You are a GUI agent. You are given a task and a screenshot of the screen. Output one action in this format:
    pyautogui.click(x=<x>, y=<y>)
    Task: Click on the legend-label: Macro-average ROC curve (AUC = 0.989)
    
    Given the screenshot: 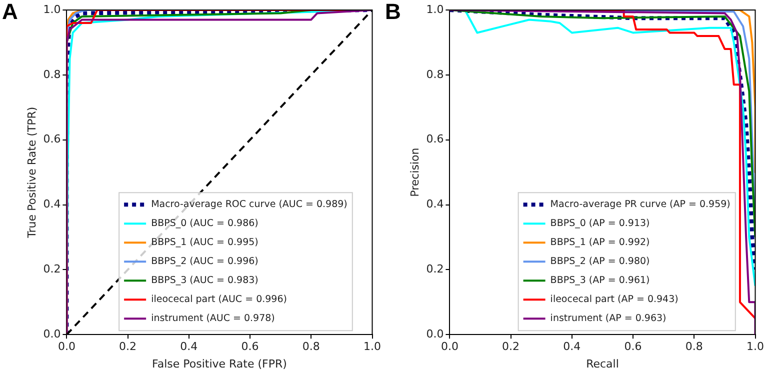 What is the action you would take?
    pyautogui.click(x=249, y=204)
    